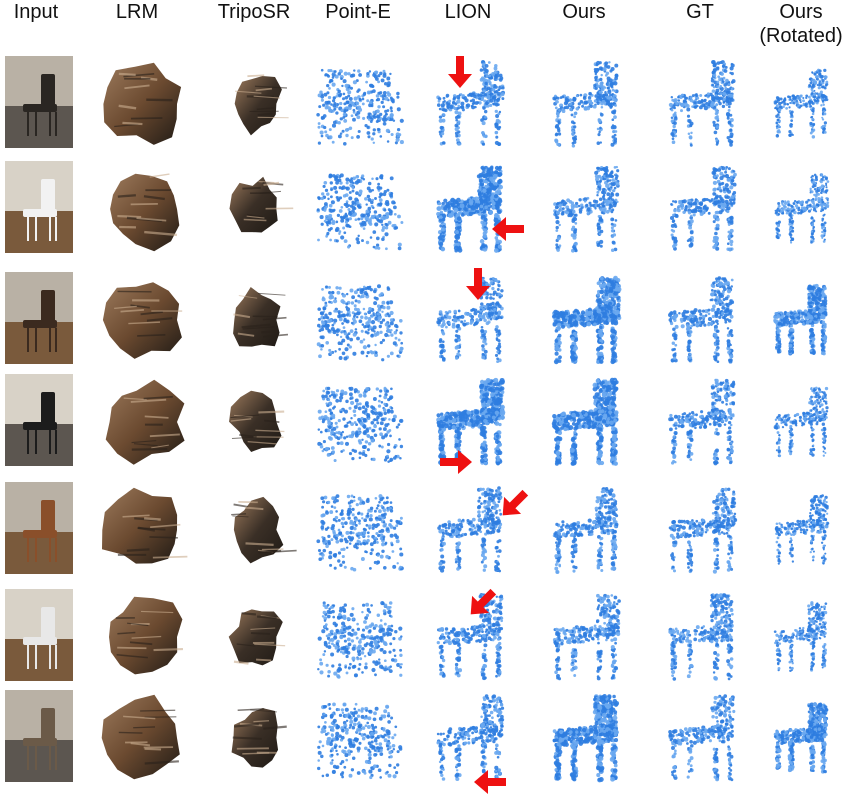 This screenshot has height=807, width=850. What do you see at coordinates (360, 207) in the screenshot?
I see `cell-pointe-row2` at bounding box center [360, 207].